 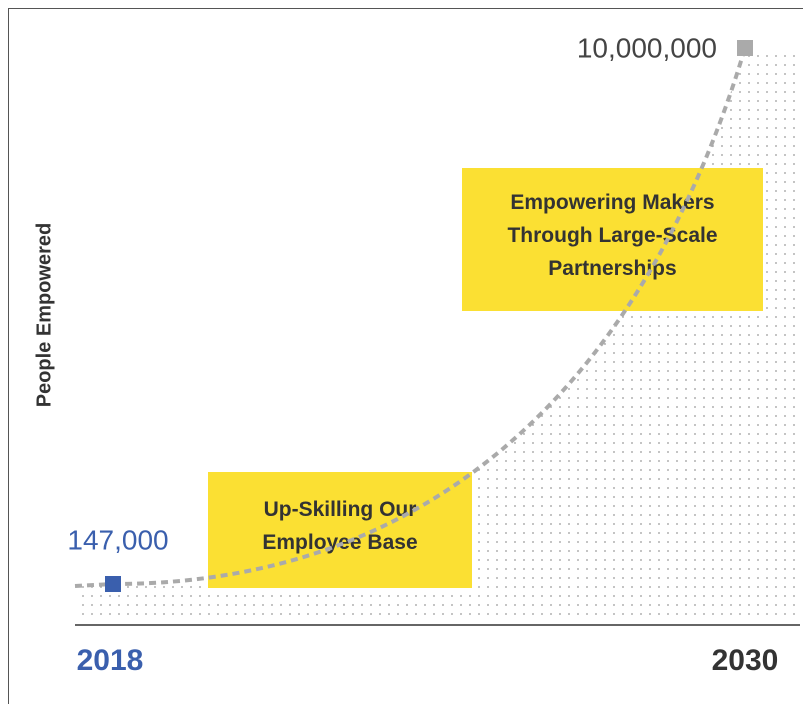 What do you see at coordinates (340, 509) in the screenshot?
I see `annotation-text: Up-Skilling Our` at bounding box center [340, 509].